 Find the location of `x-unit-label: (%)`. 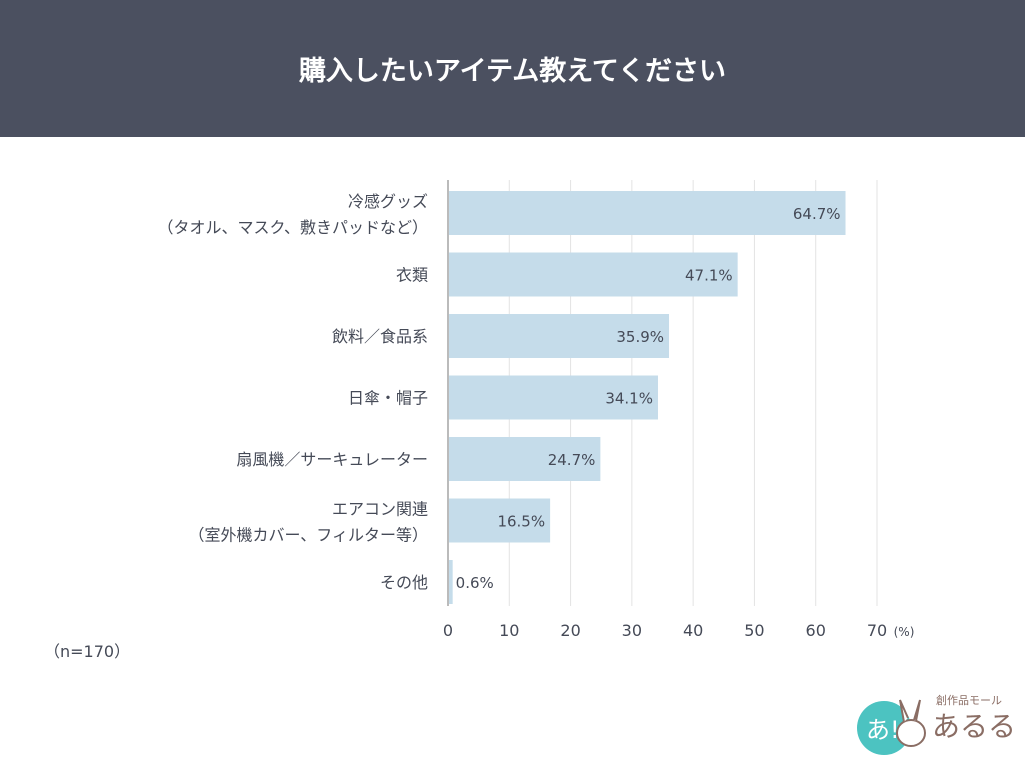

x-unit-label: (%) is located at coordinates (904, 632).